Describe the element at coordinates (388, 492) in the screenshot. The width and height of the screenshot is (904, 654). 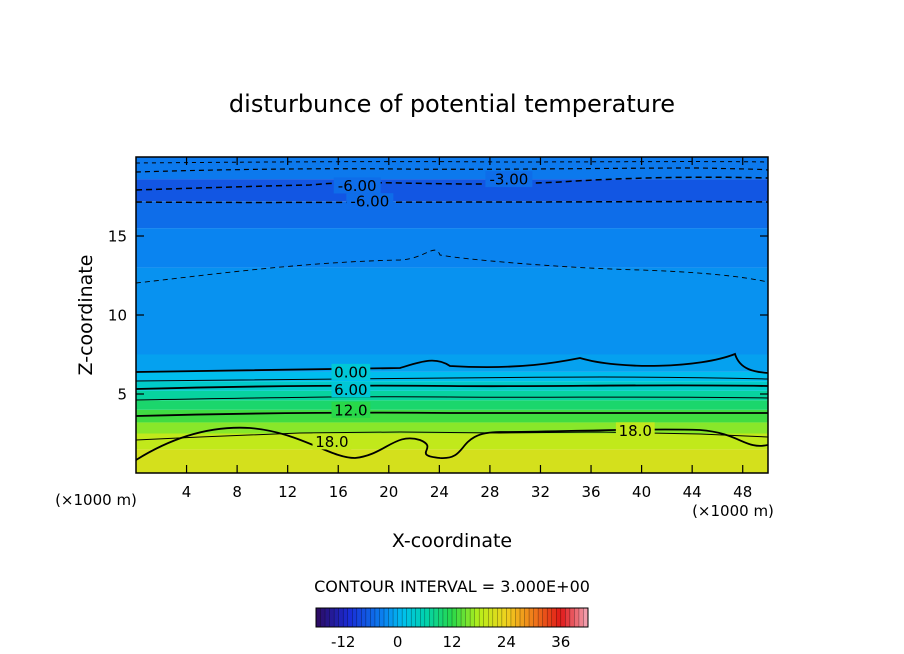
I see `x-tick-label: 20` at that location.